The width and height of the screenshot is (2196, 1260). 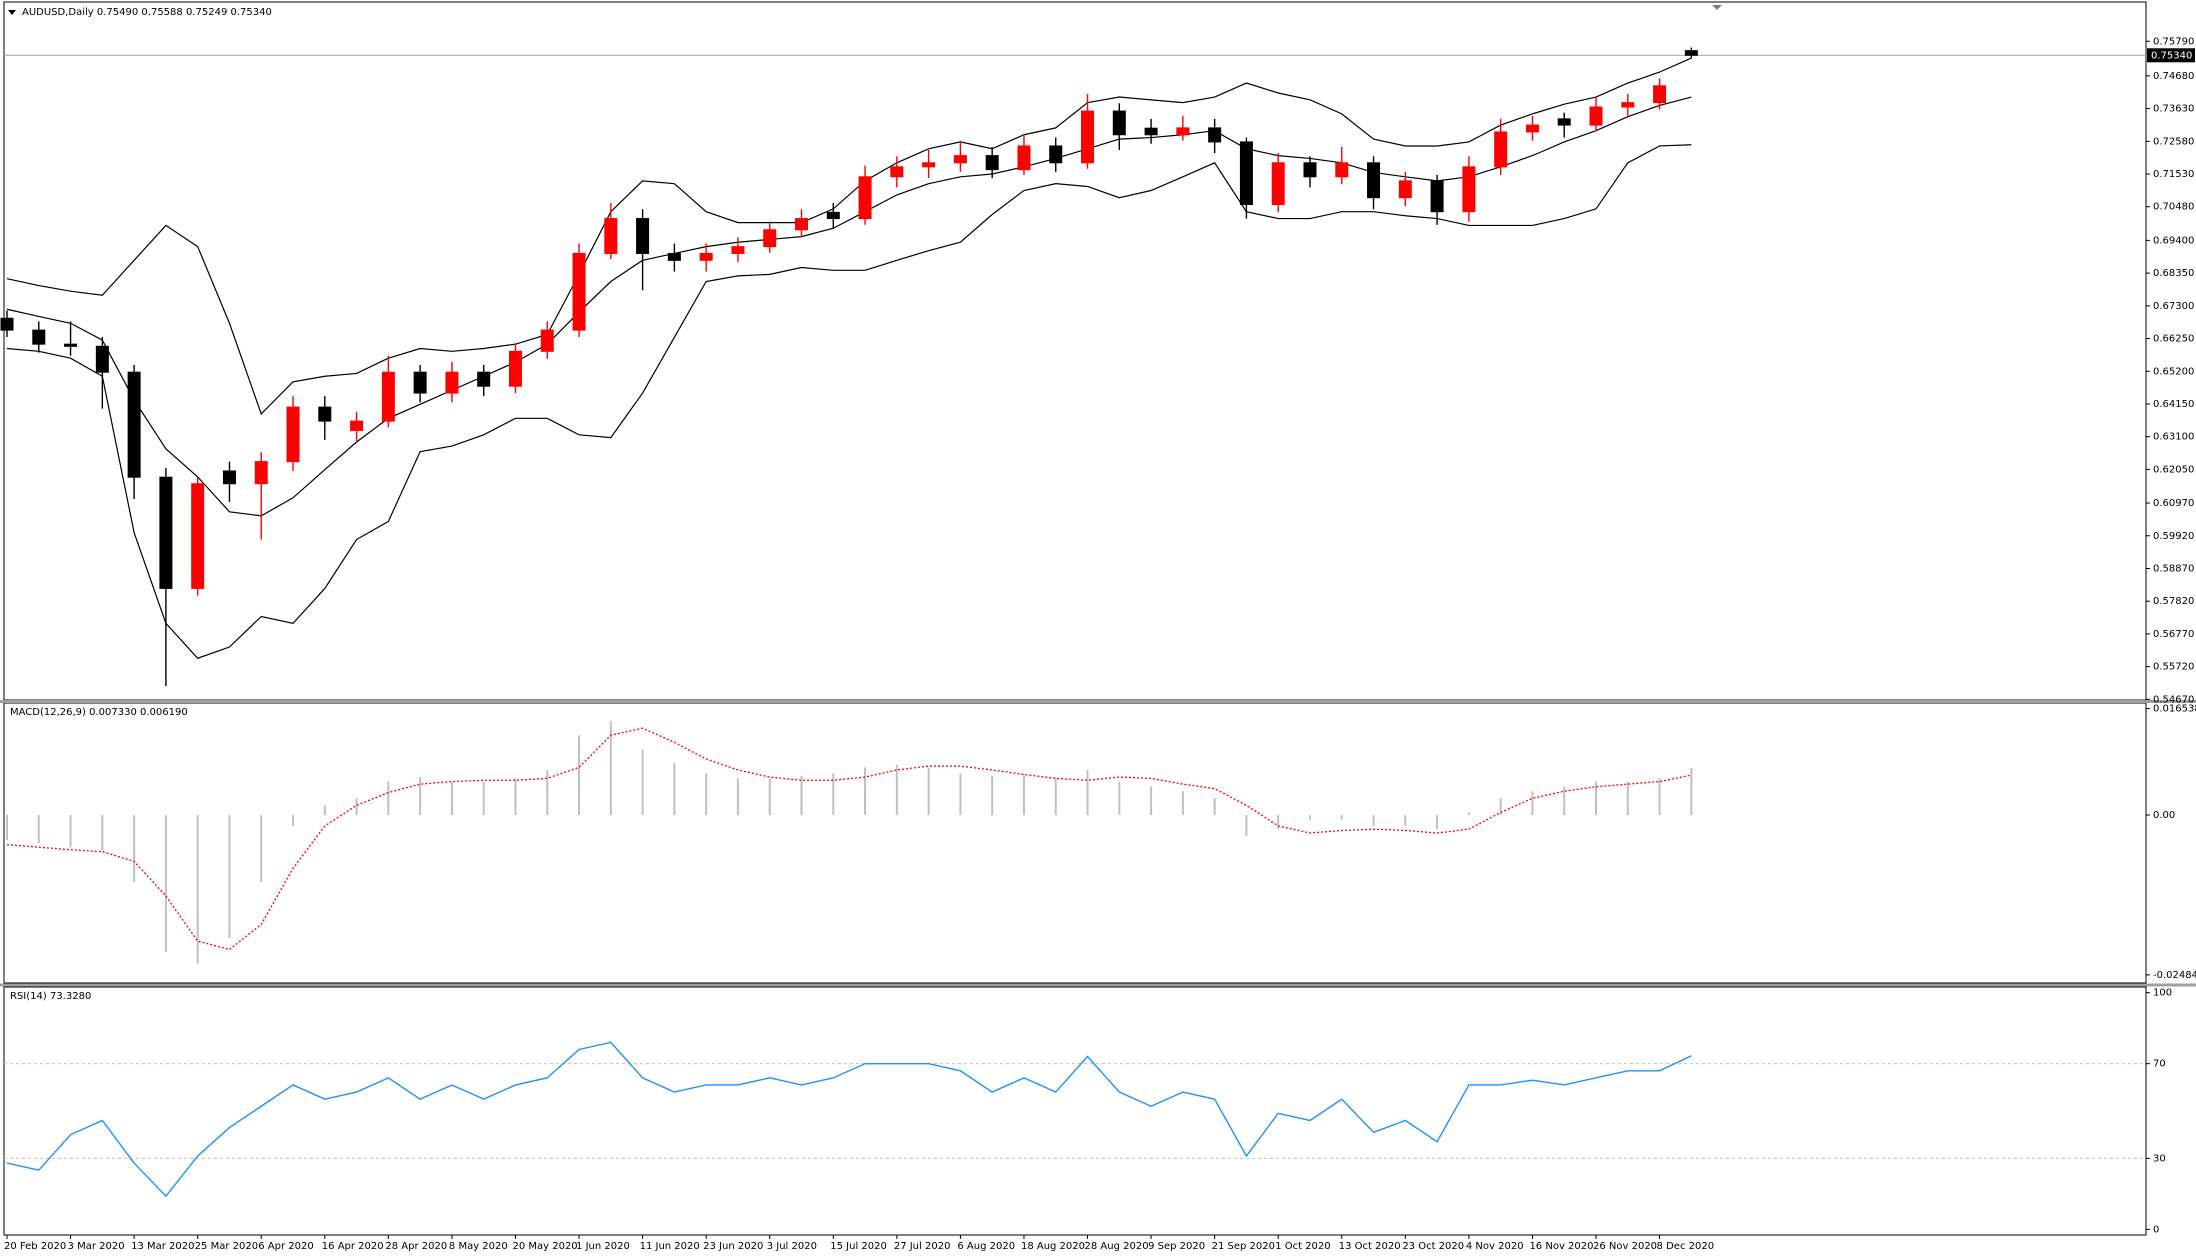 What do you see at coordinates (2173, 76) in the screenshot?
I see `y-tick-label: 0.74680` at bounding box center [2173, 76].